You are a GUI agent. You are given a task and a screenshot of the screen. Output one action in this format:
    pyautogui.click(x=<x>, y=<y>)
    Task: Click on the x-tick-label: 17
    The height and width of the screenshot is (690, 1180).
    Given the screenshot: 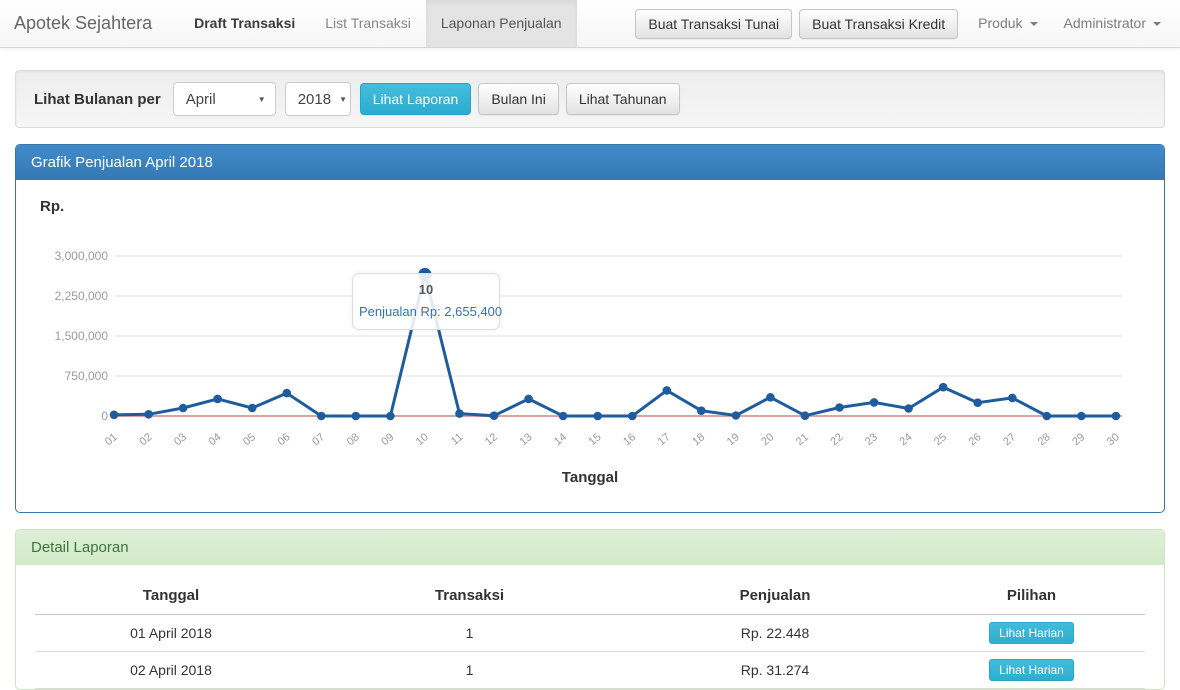 What is the action you would take?
    pyautogui.click(x=664, y=439)
    